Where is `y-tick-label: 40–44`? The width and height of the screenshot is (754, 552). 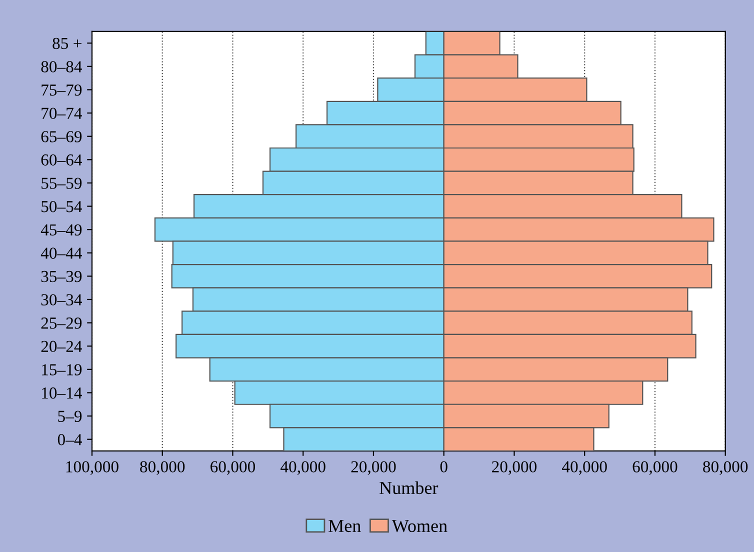
y-tick-label: 40–44 is located at coordinates (61, 253).